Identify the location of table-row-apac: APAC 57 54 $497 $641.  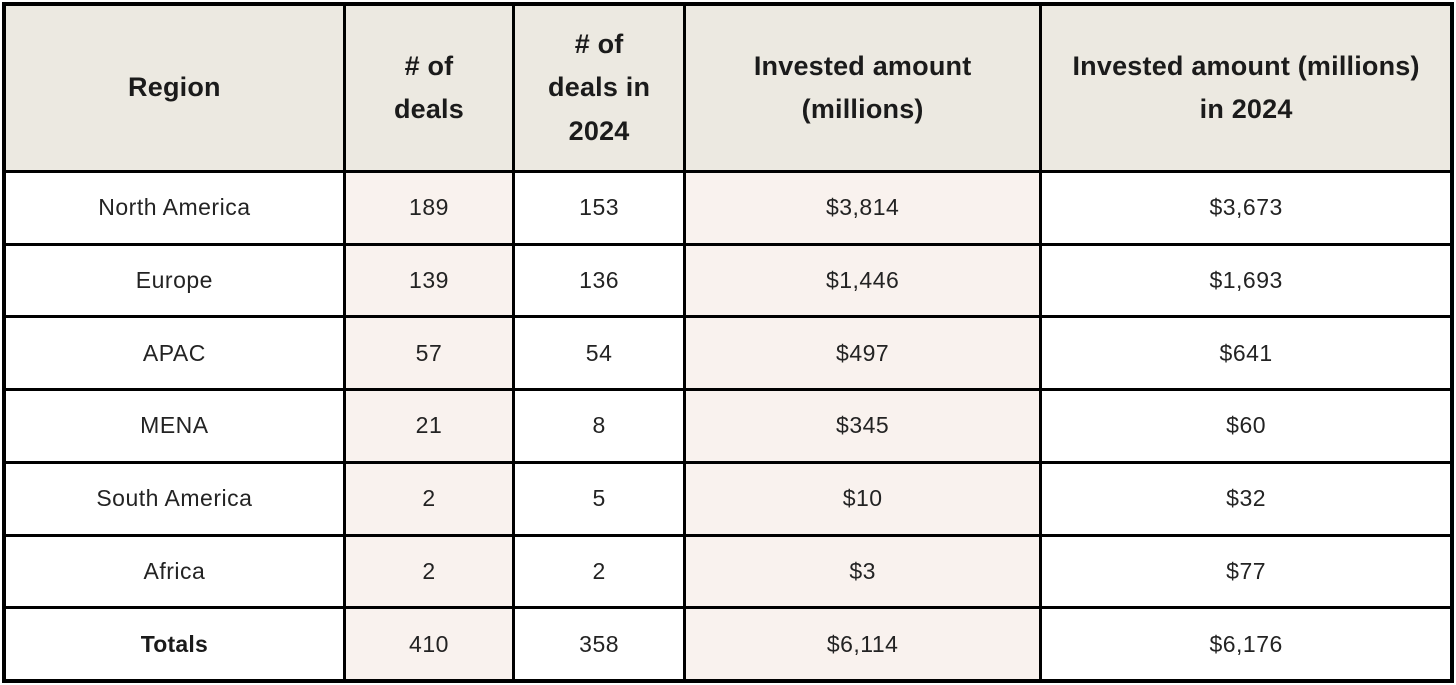
(728, 353).